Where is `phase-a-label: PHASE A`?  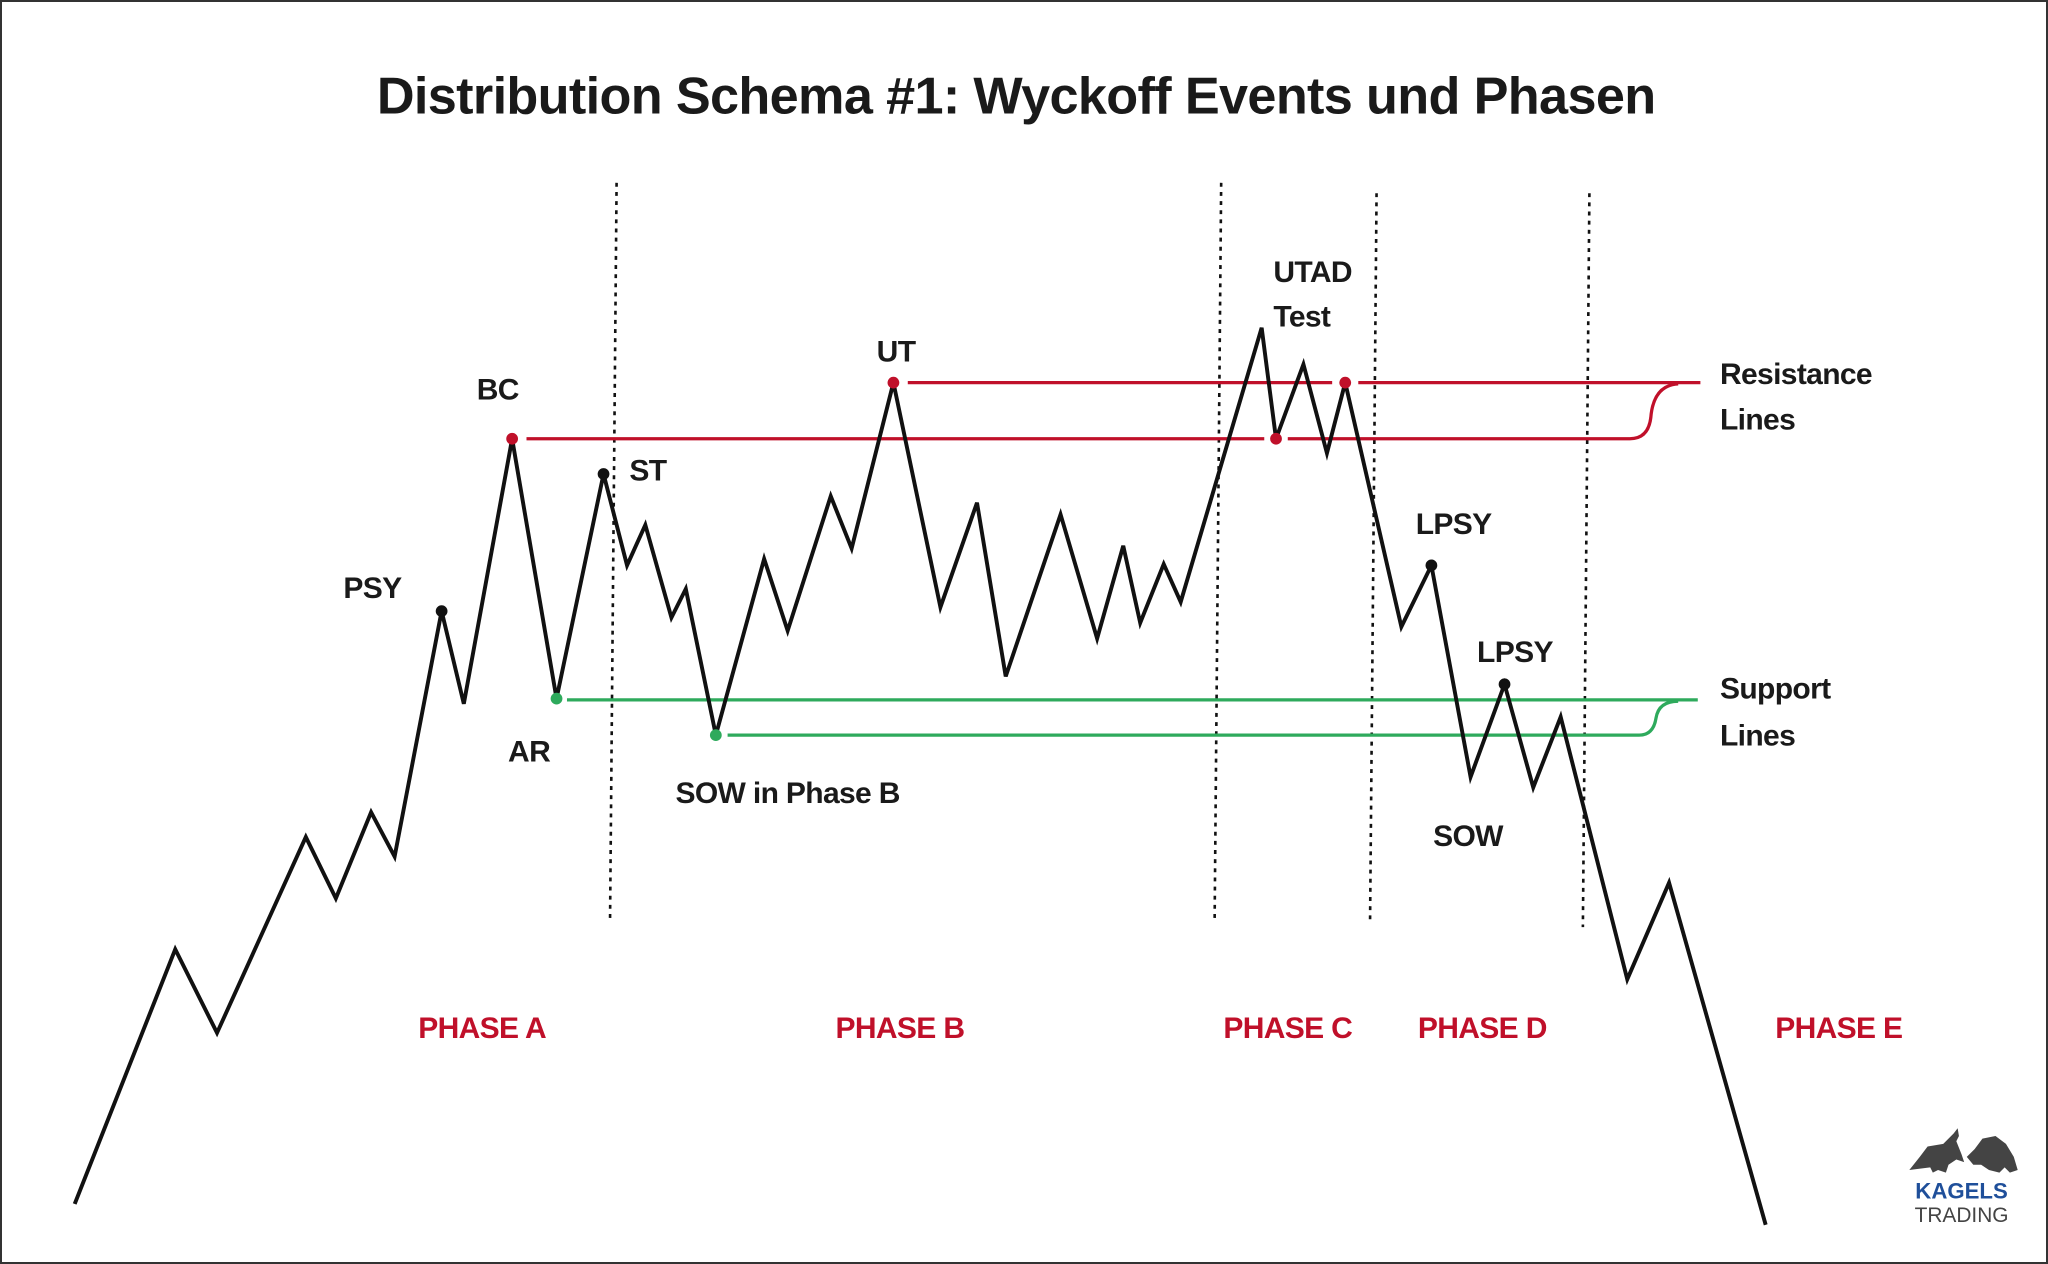 phase-a-label: PHASE A is located at coordinates (482, 1028).